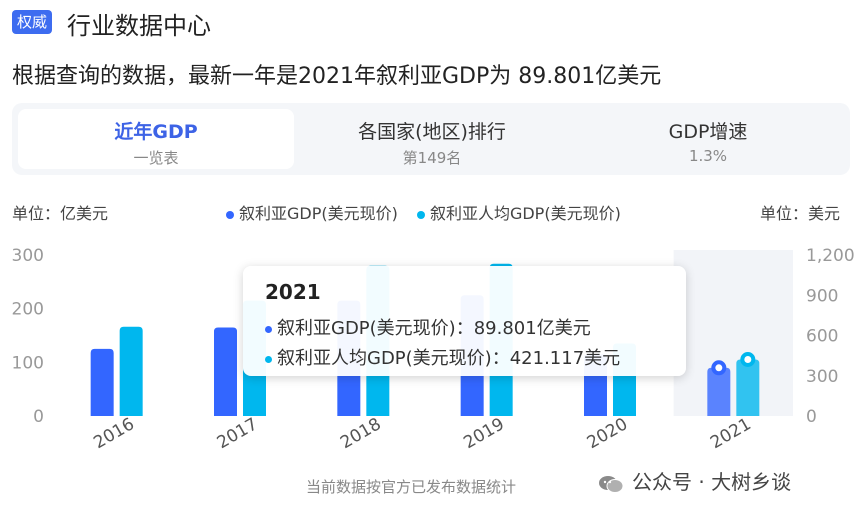  I want to click on tooltip-row-text: 叙利亚GDP(美元现价)：89.801亿美元, so click(434, 328).